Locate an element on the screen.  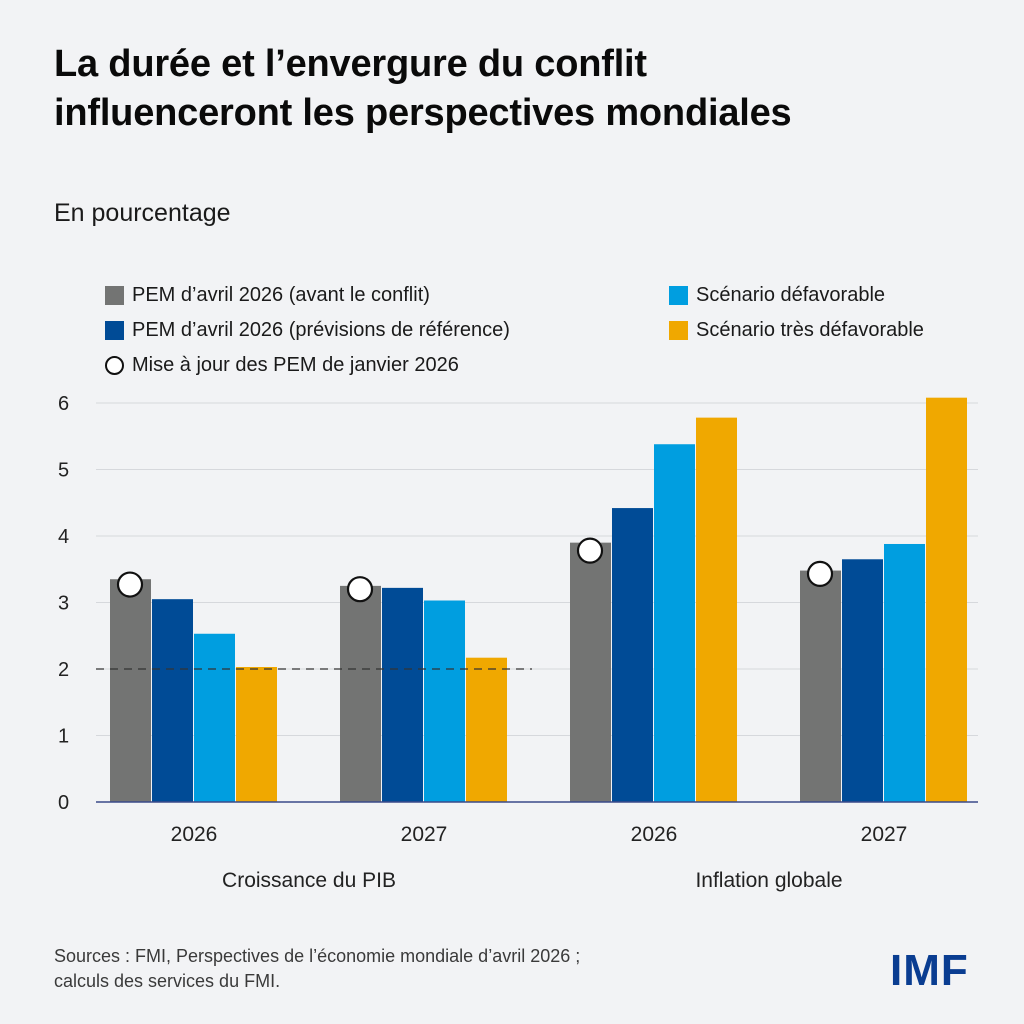
legend-item-pem-avant-conflit: PEM d’avril 2026 (avant le conflit) is located at coordinates (267, 295).